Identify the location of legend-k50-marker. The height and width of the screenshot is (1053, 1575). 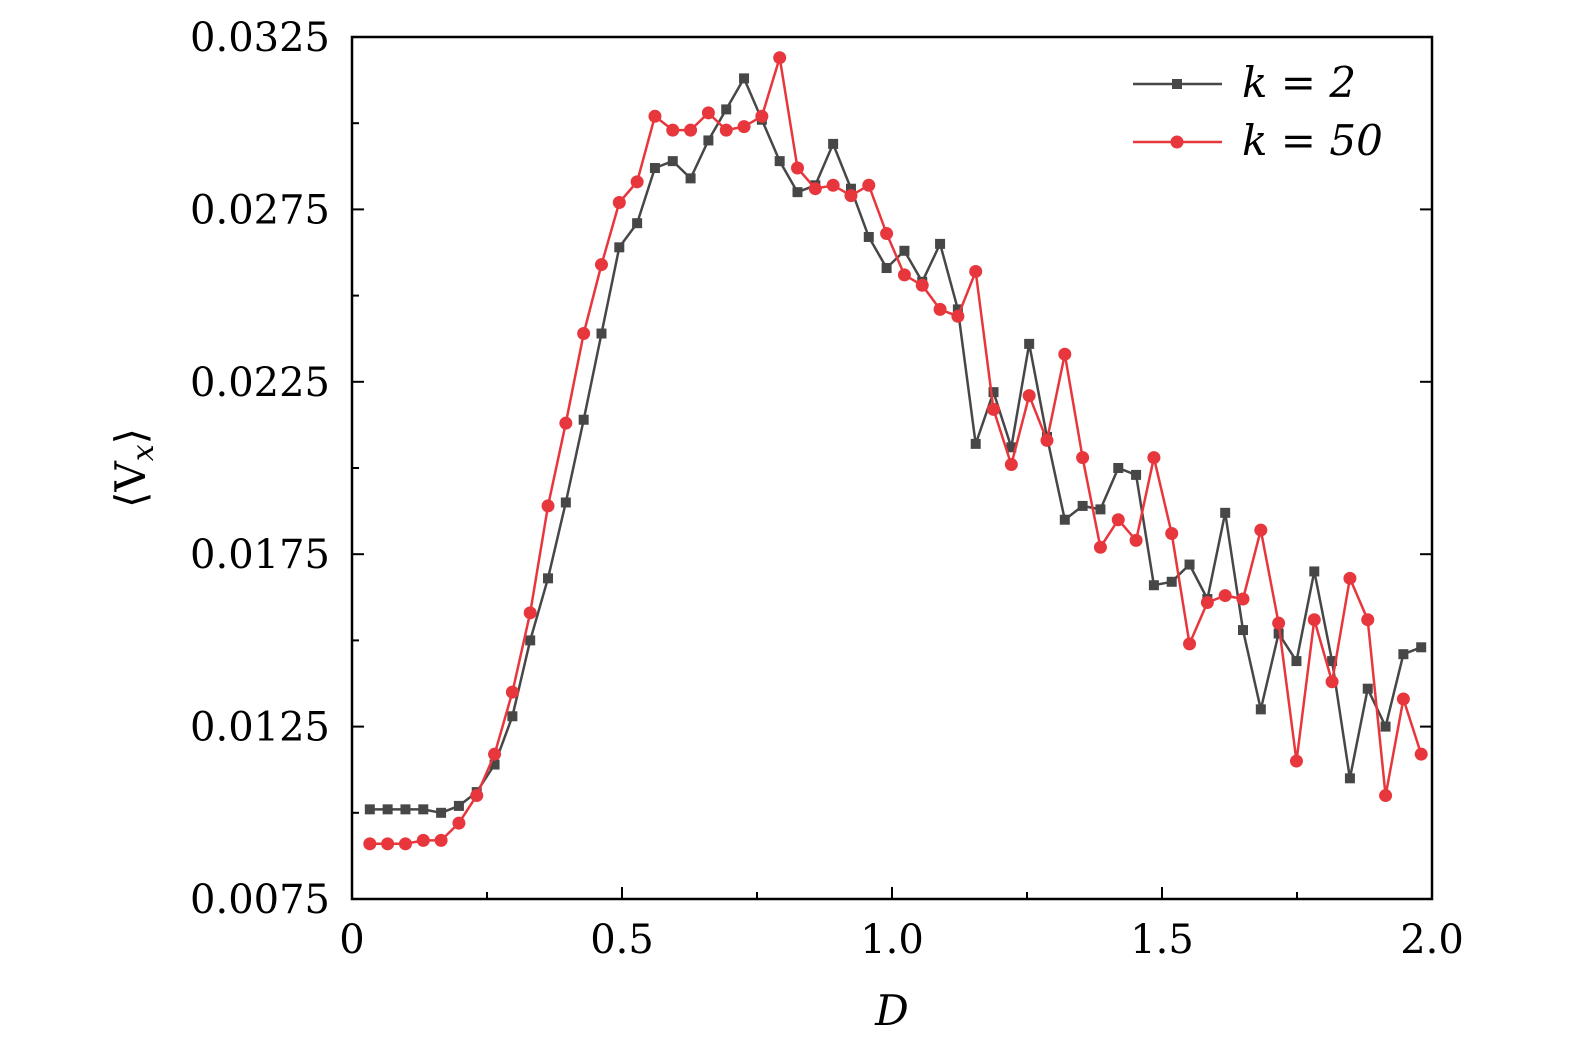
(1177, 142).